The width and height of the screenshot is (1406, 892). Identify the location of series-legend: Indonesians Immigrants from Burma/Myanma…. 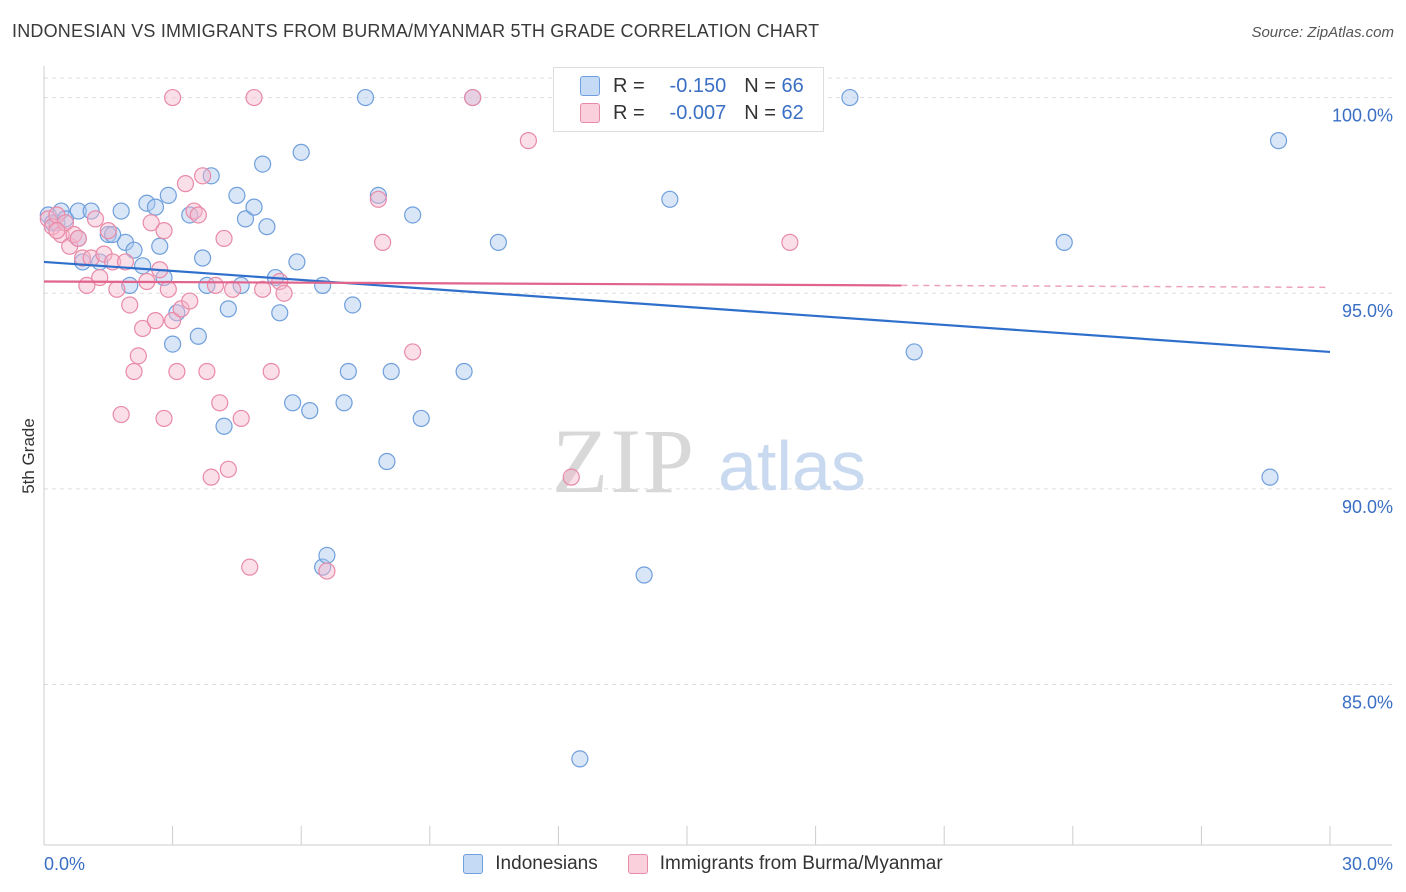
(703, 864).